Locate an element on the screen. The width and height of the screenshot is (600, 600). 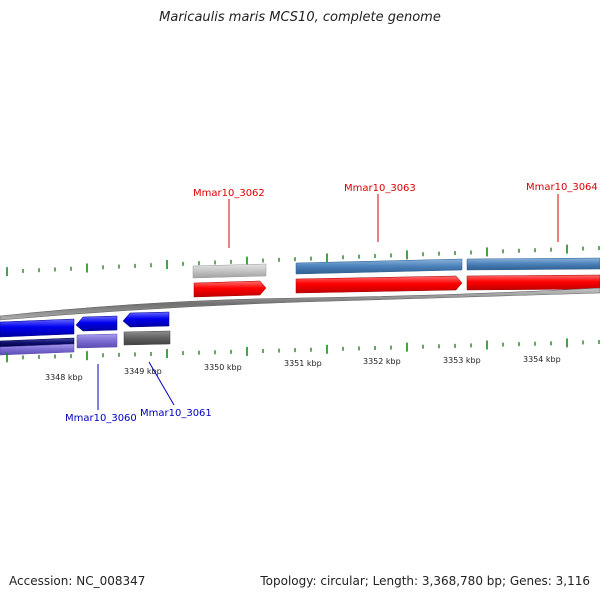
leader-line is located at coordinates (161, 383).